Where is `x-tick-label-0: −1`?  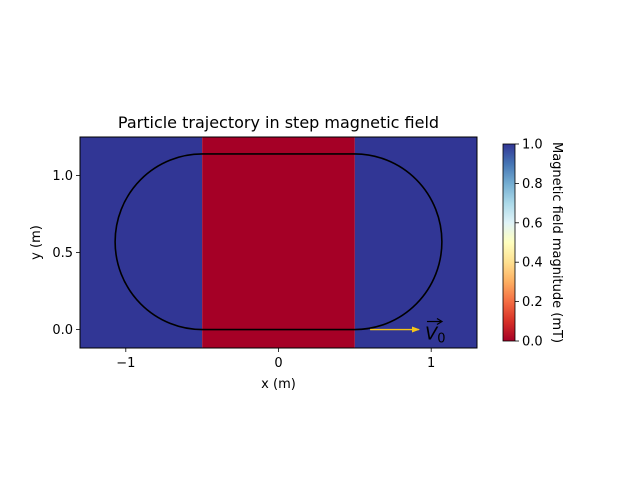 x-tick-label-0: −1 is located at coordinates (125, 363).